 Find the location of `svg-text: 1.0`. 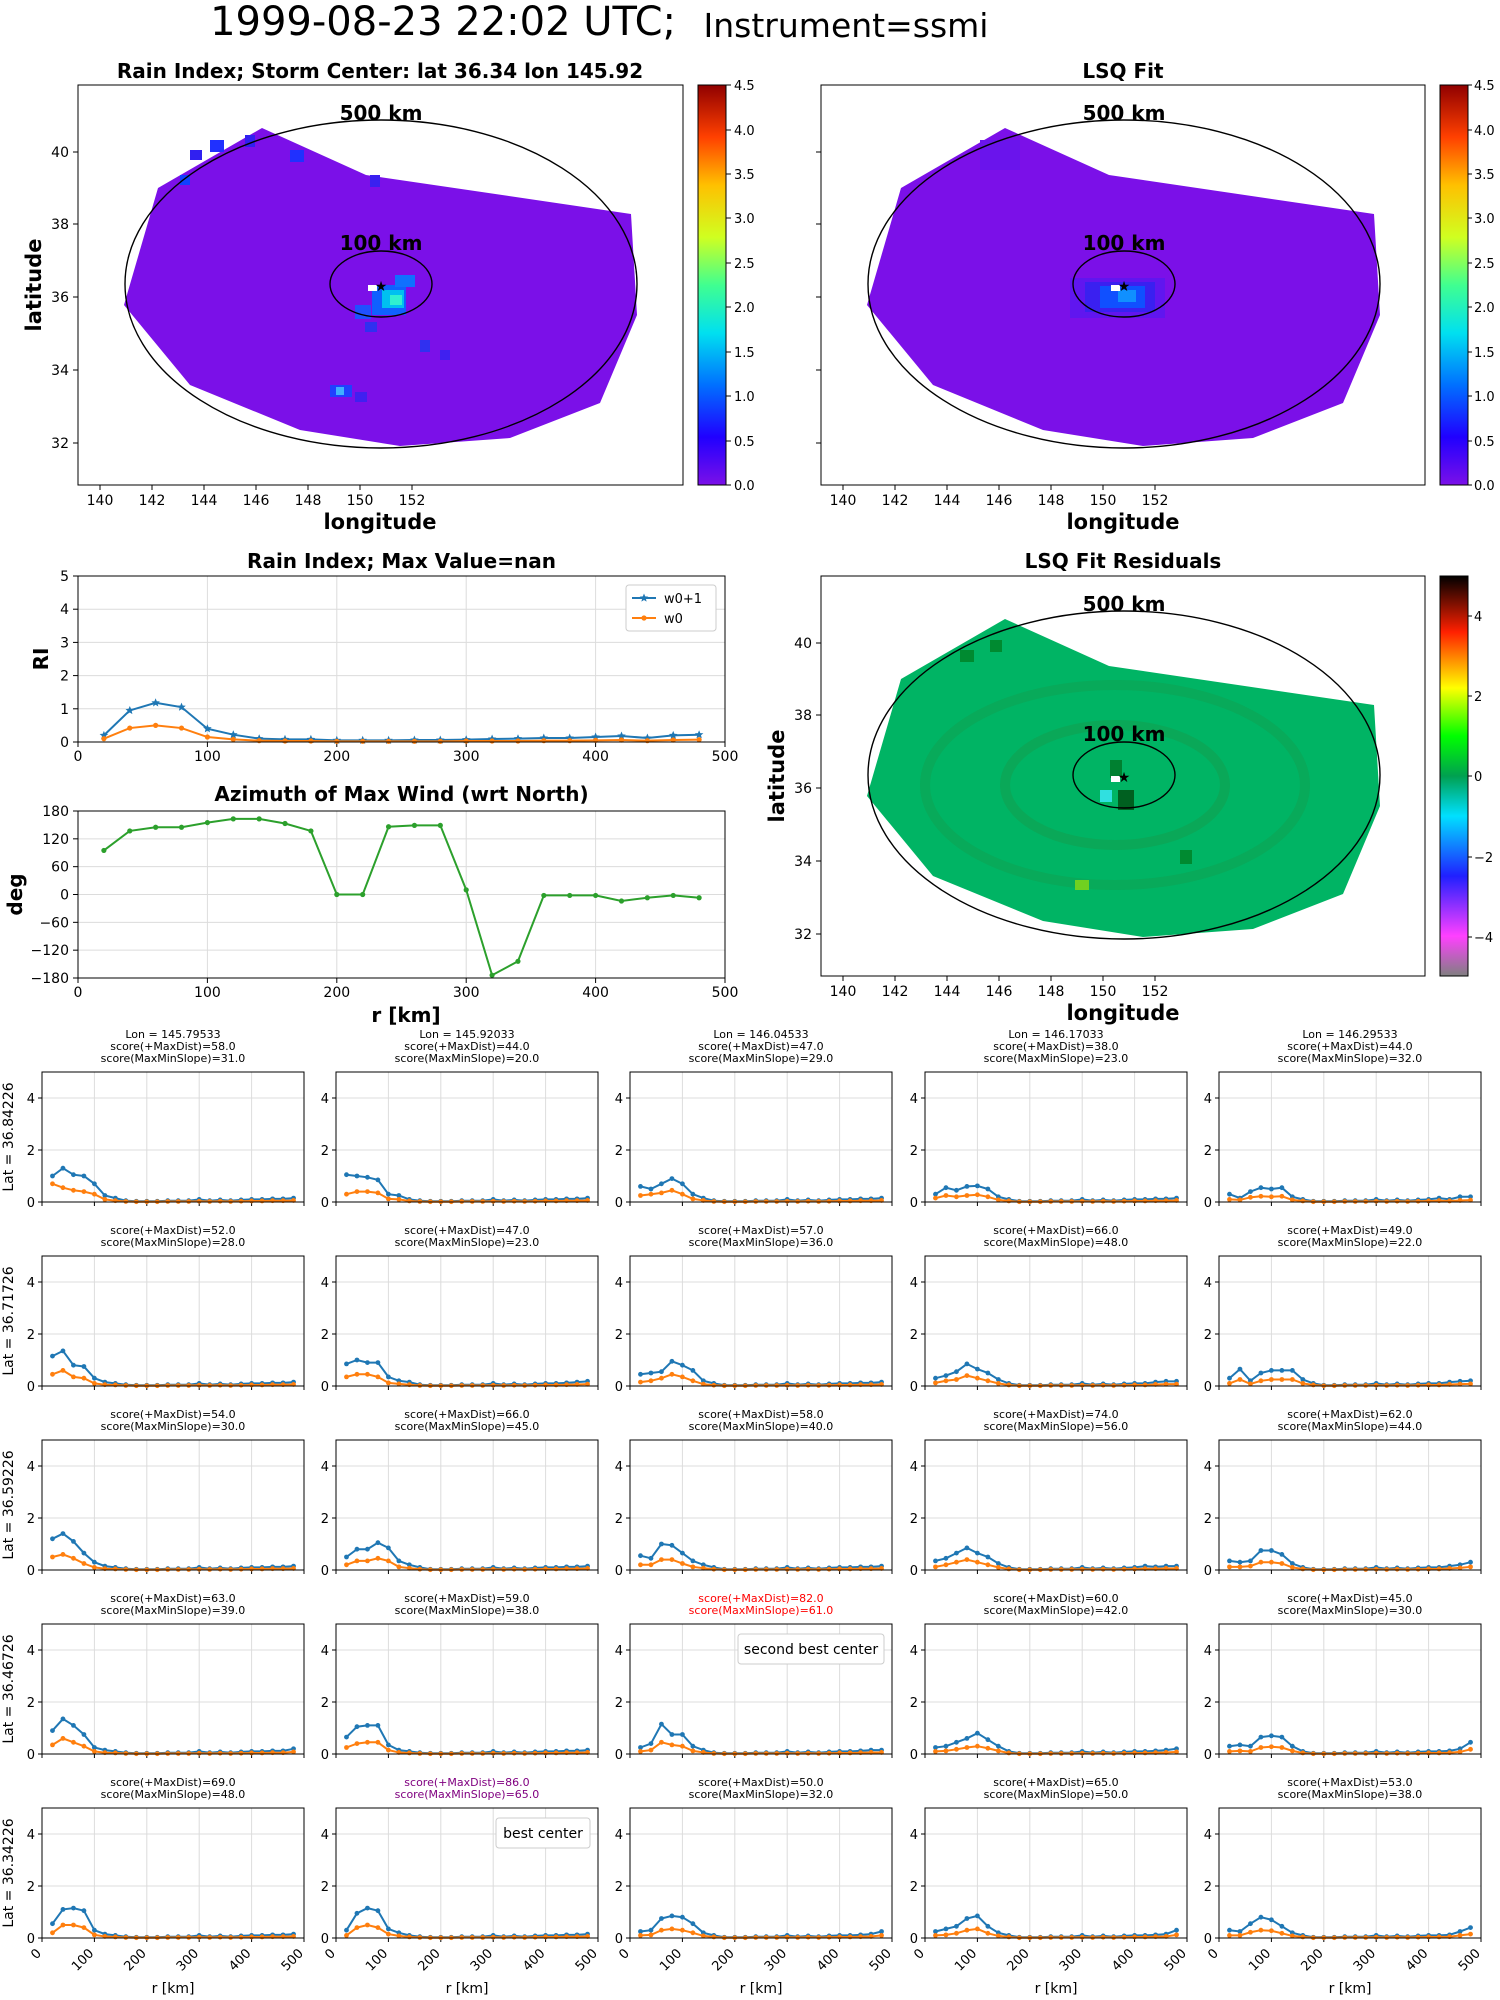

svg-text: 1.0 is located at coordinates (1484, 397).